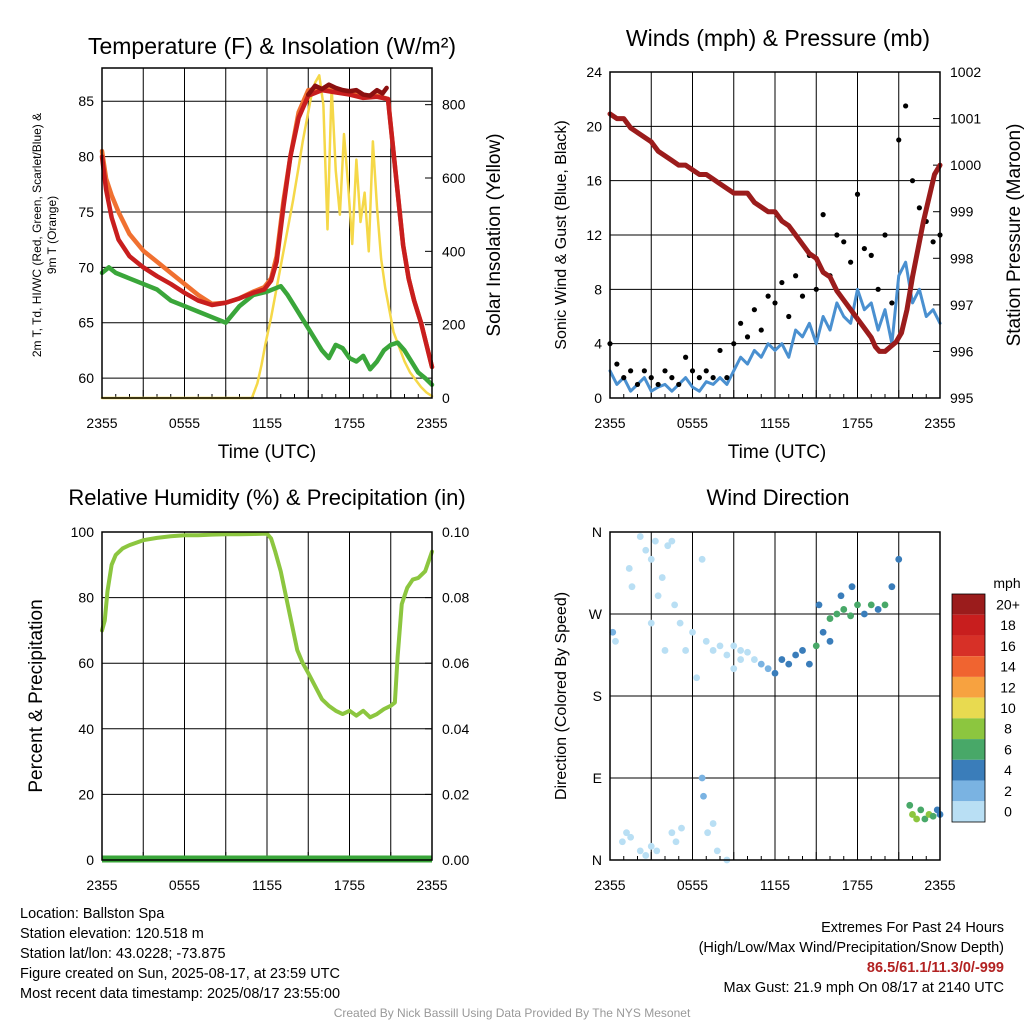 The height and width of the screenshot is (1024, 1024). What do you see at coordinates (455, 532) in the screenshot?
I see `y-right-tick-label: 0.10` at bounding box center [455, 532].